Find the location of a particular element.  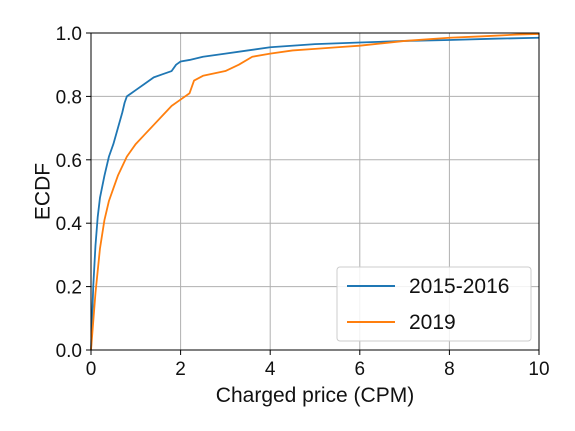

legend-label-2015-2016: 2015-2016 is located at coordinates (459, 286).